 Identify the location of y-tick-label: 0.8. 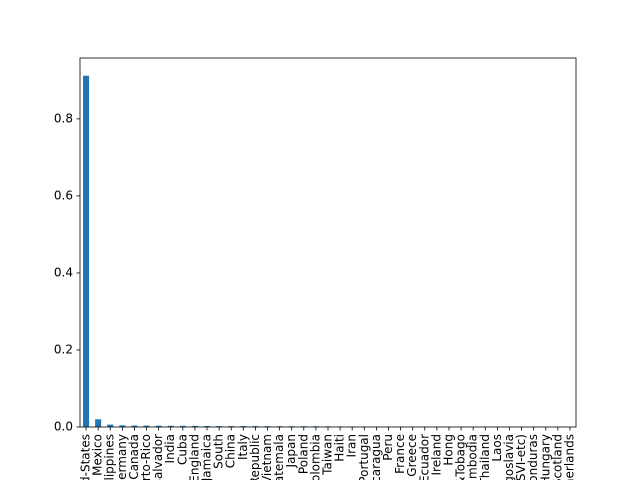
(63, 118).